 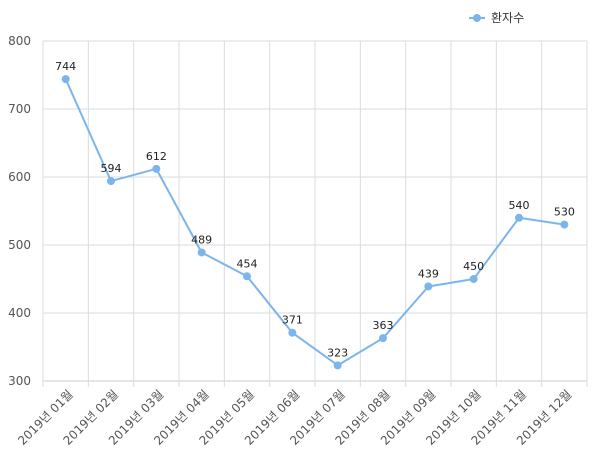 What do you see at coordinates (428, 273) in the screenshot?
I see `data-label: 439` at bounding box center [428, 273].